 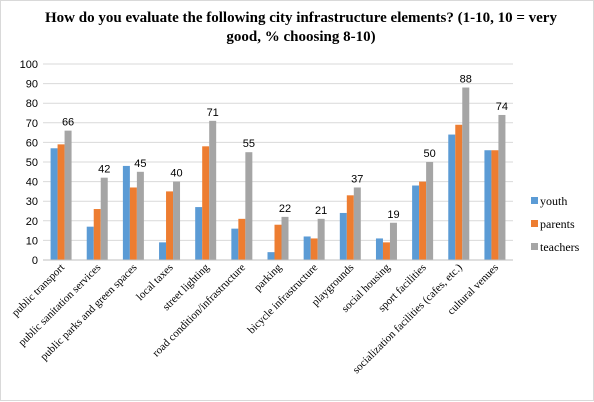 I want to click on legend-label-teachers: teachers, so click(x=560, y=247).